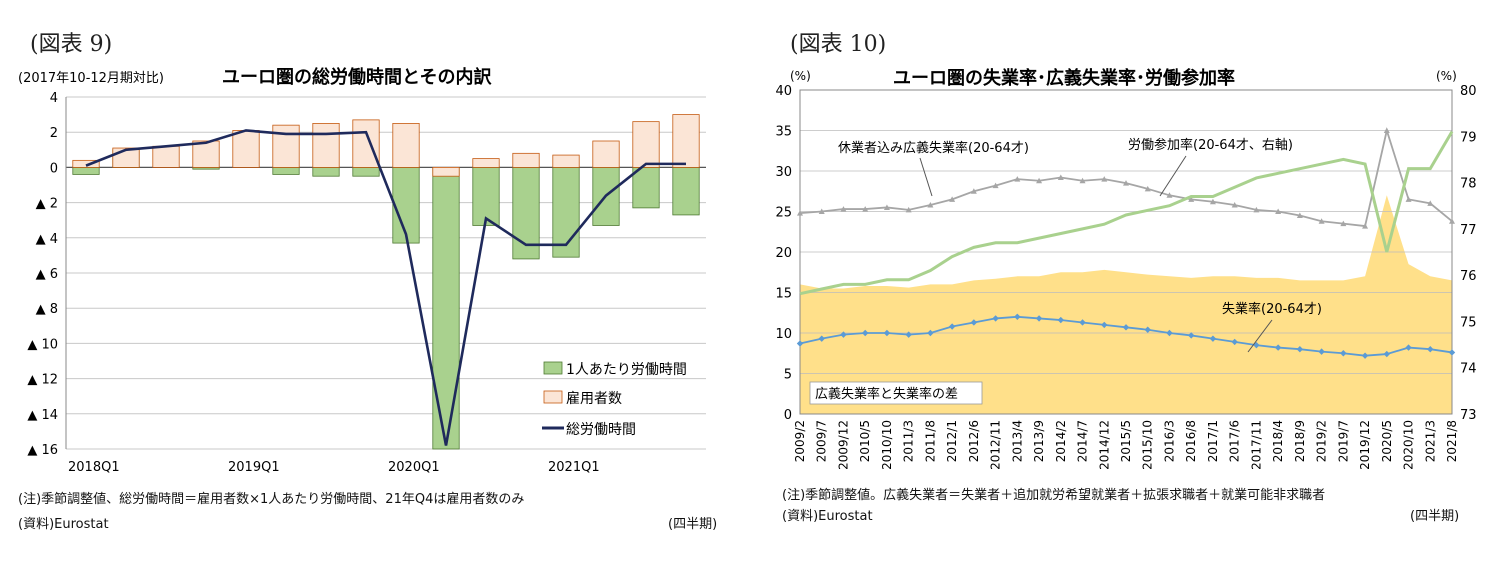  Describe the element at coordinates (1017, 441) in the screenshot. I see `chart10-xtick-label: 2013/4` at that location.